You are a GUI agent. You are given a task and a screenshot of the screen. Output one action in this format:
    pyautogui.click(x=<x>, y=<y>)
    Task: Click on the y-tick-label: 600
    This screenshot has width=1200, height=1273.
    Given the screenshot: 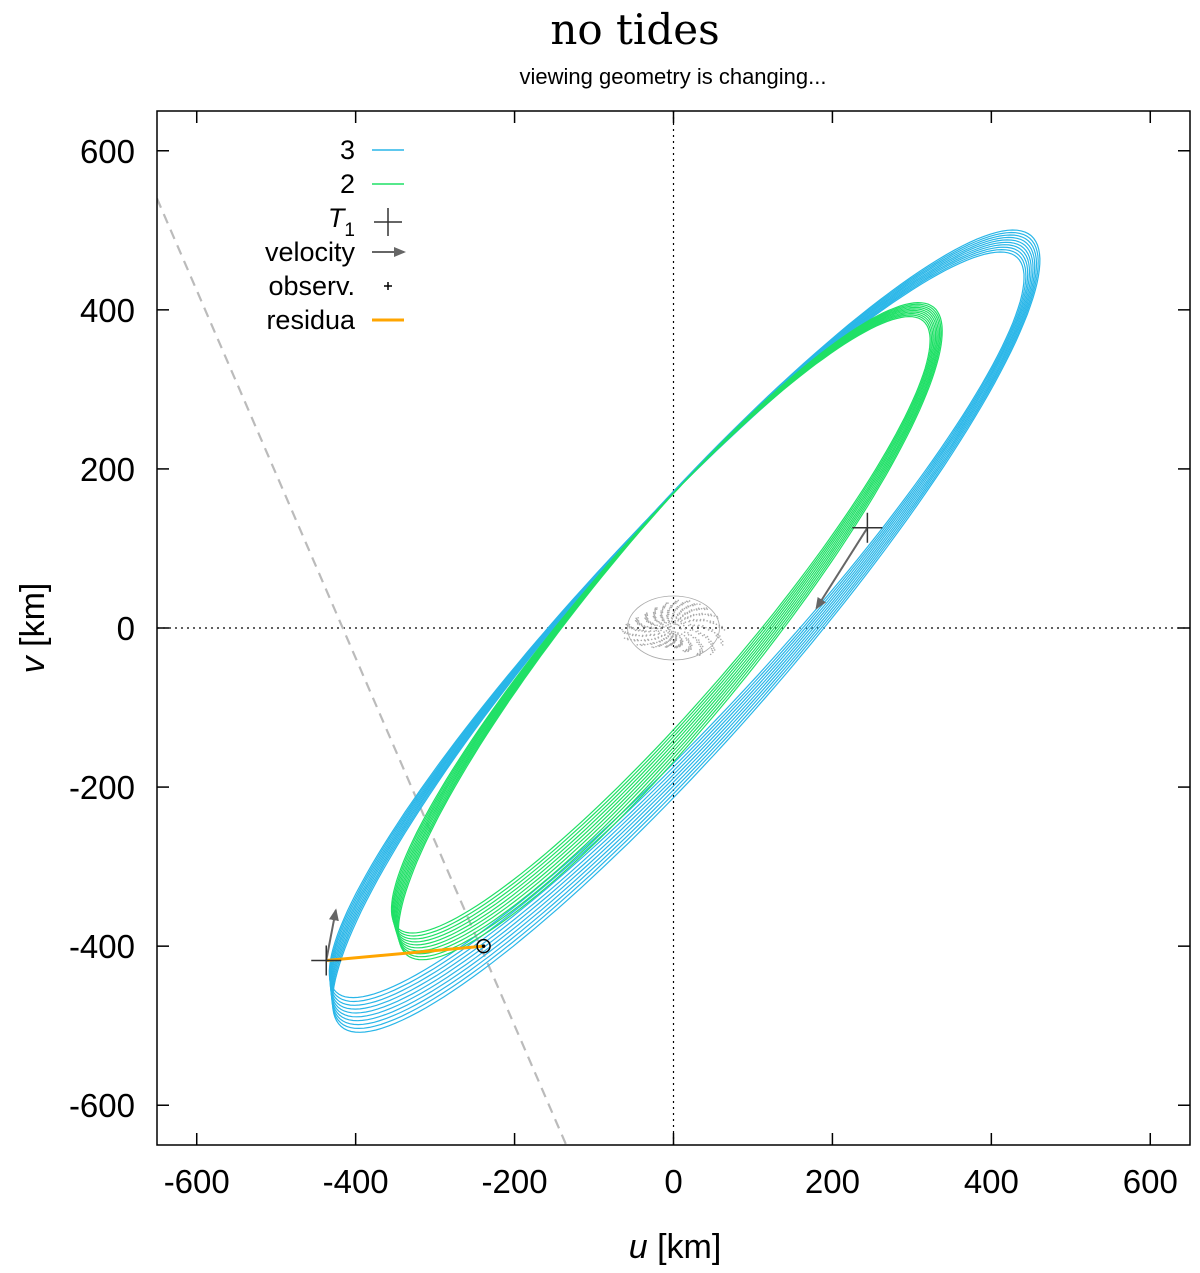 What is the action you would take?
    pyautogui.click(x=107, y=151)
    